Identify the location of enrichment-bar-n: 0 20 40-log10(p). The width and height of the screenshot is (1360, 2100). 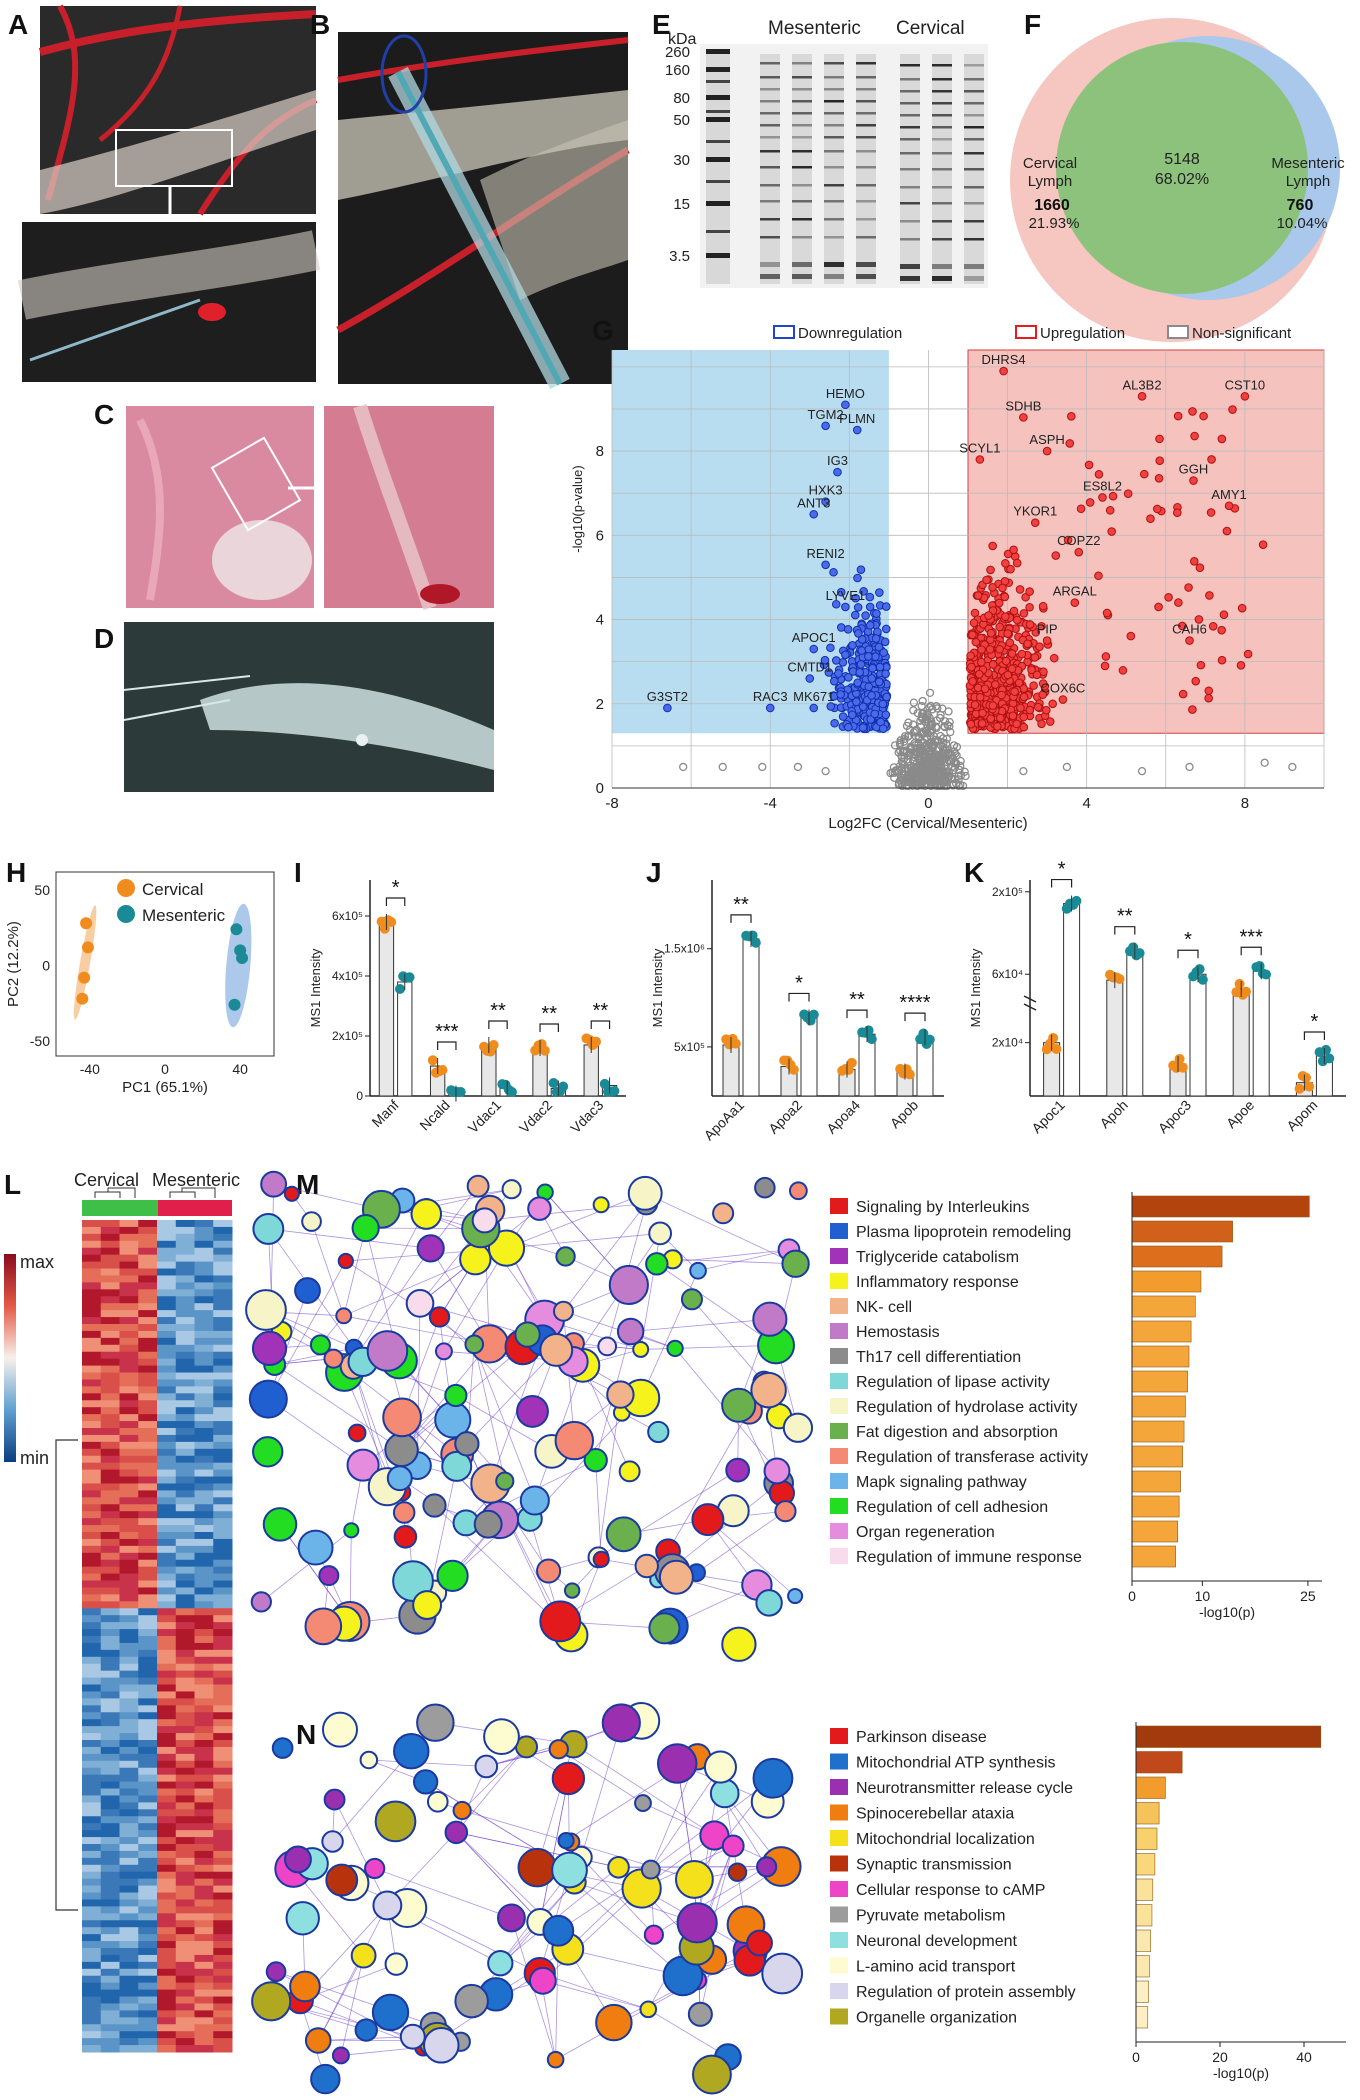
(1239, 1901).